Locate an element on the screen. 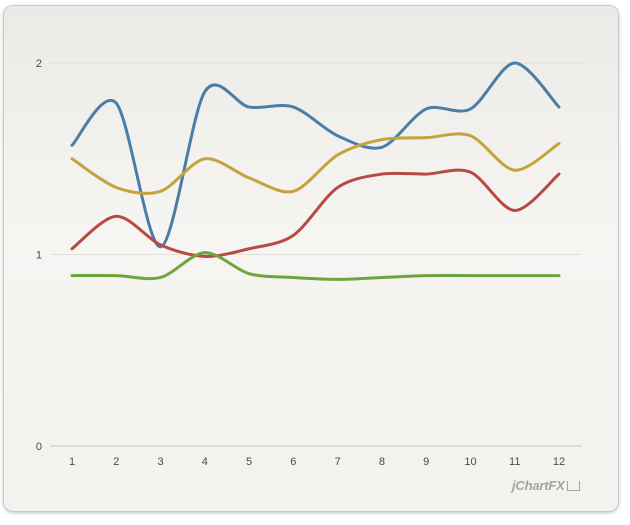  x-tick-label: 5 is located at coordinates (249, 462).